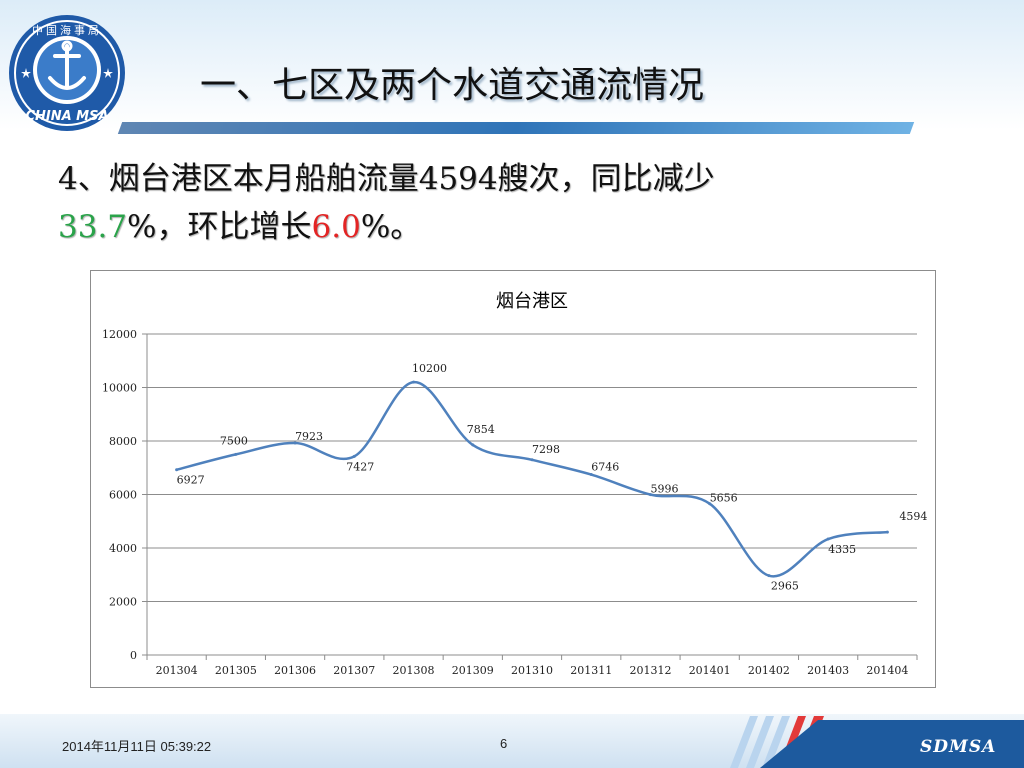 This screenshot has height=768, width=1024. Describe the element at coordinates (481, 429) in the screenshot. I see `data-label: 7854` at that location.